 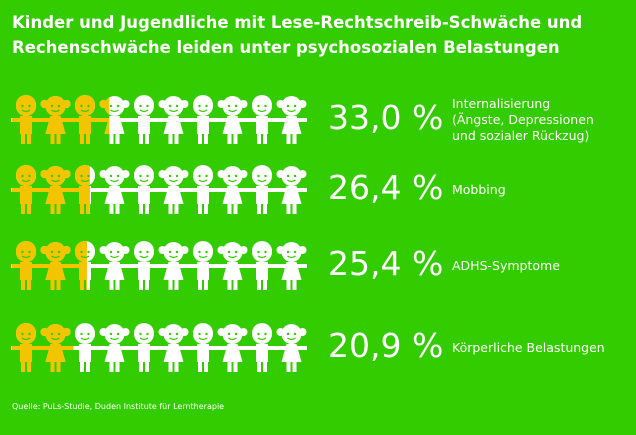 What do you see at coordinates (83, 271) in the screenshot?
I see `body` at bounding box center [83, 271].